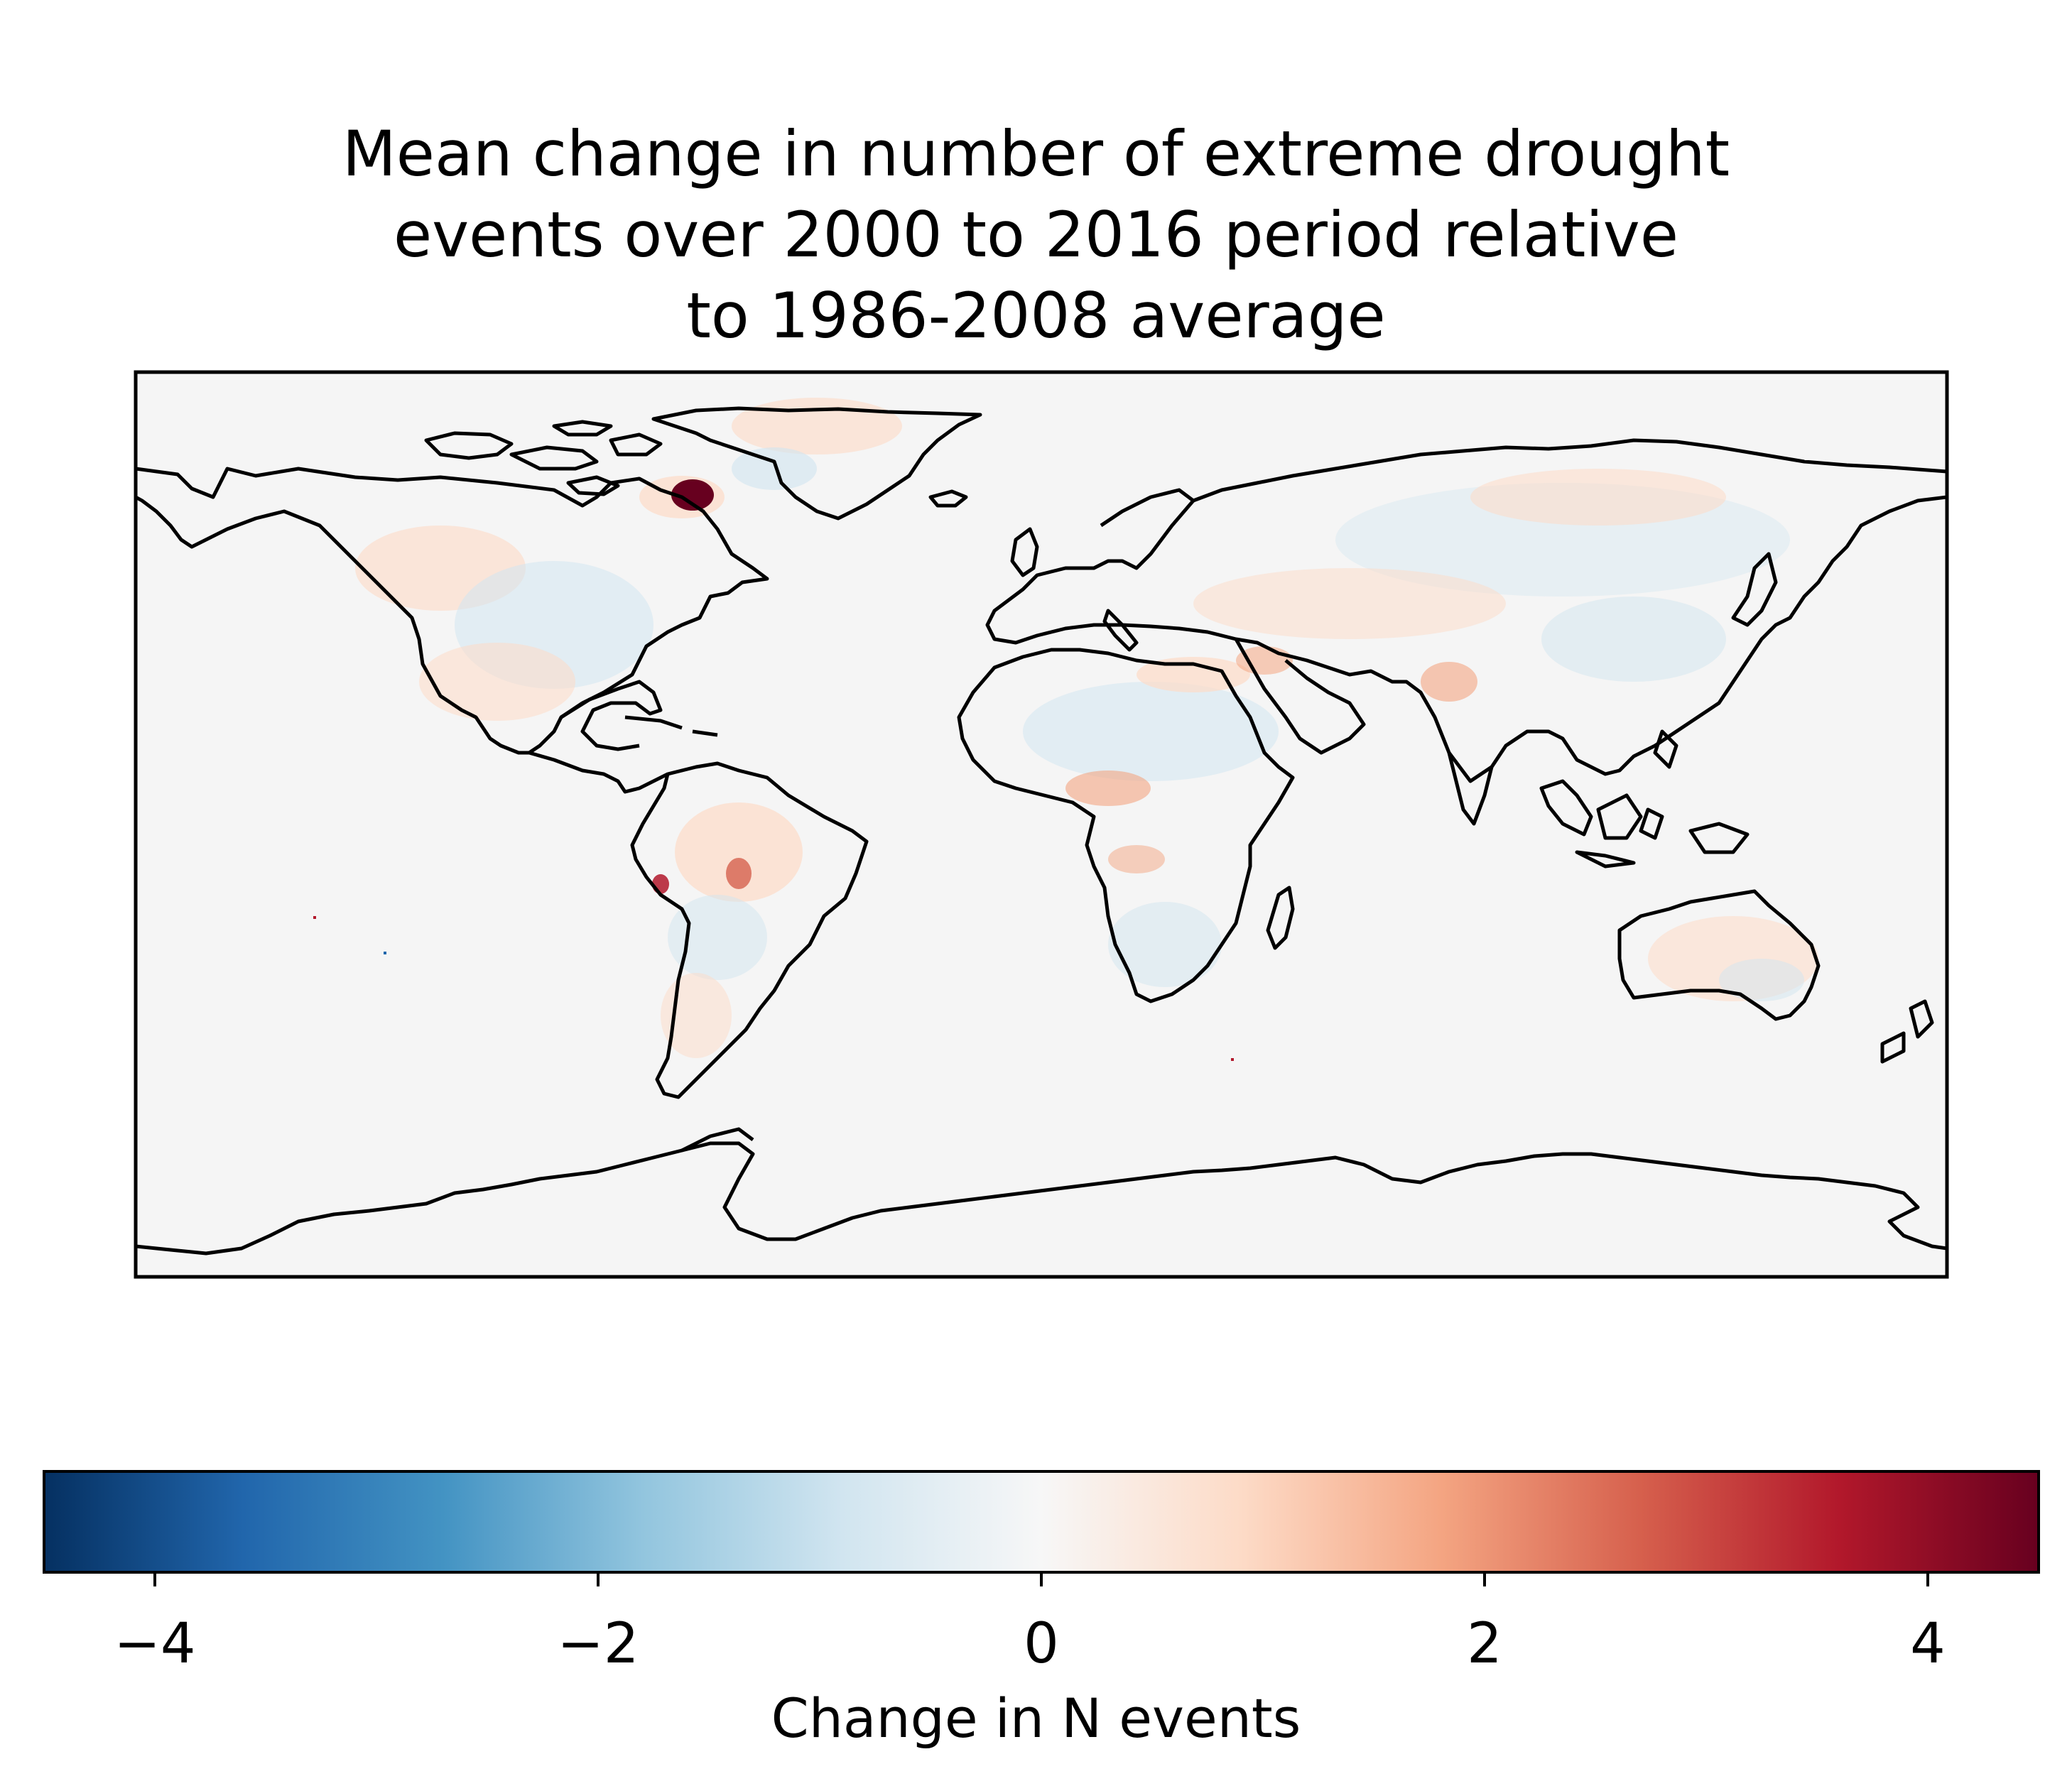 Image resolution: width=2072 pixels, height=1786 pixels. I want to click on coast-iceland, so click(948, 498).